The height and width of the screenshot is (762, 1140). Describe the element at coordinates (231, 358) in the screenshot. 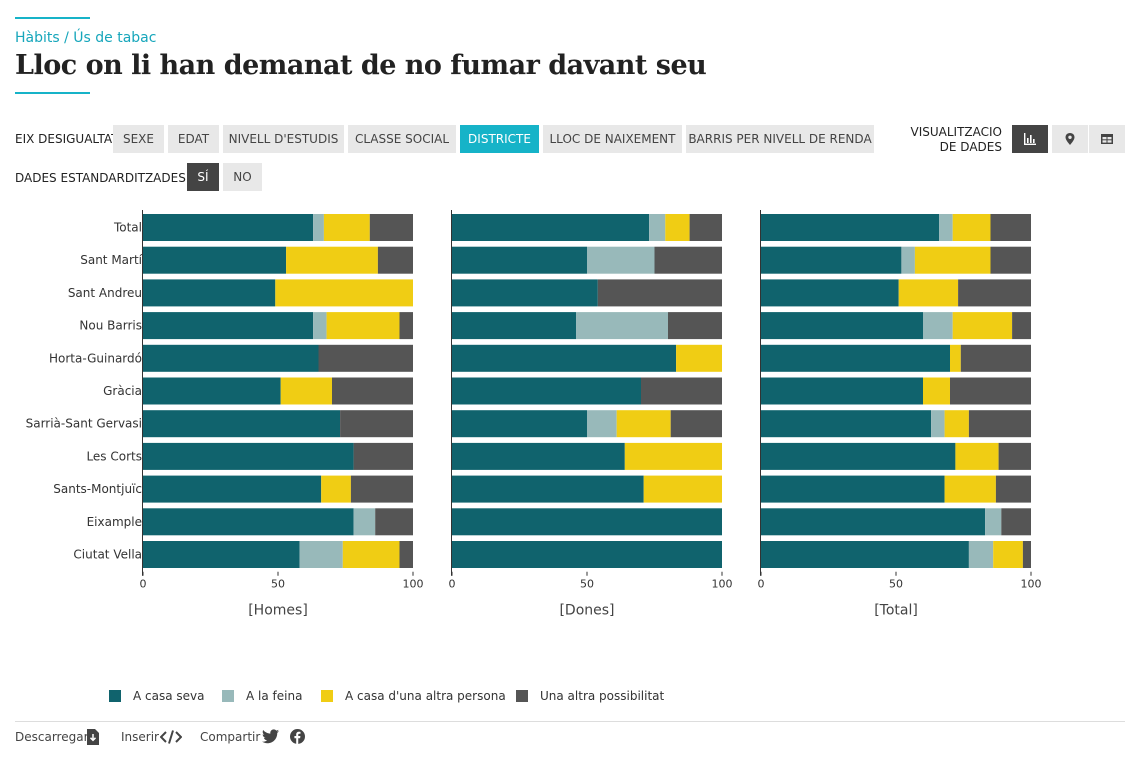

I see `bar-homes-horta-guinardo-a-casa-seva` at that location.